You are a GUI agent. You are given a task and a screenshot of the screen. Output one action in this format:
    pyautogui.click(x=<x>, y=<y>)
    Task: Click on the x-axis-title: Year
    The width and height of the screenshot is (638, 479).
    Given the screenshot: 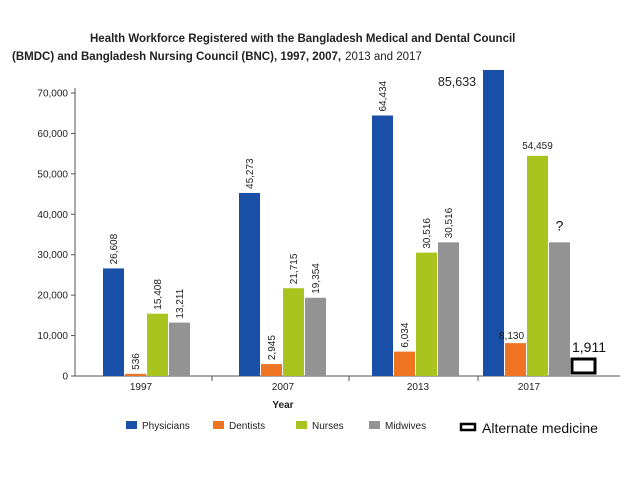 What is the action you would take?
    pyautogui.click(x=282, y=405)
    